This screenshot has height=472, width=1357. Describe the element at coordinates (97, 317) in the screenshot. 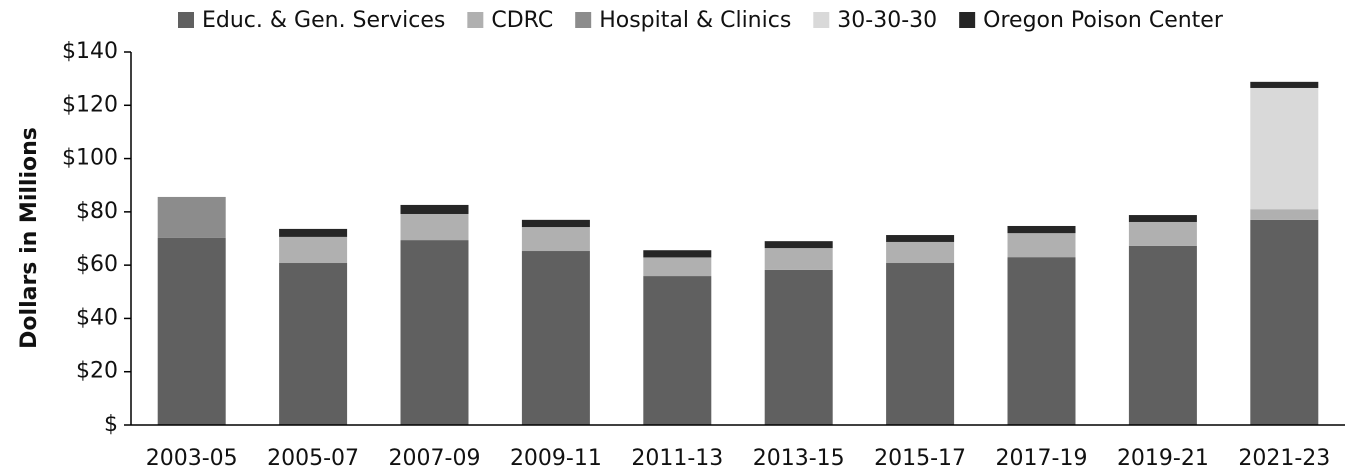

I see `y-tick-label: $40` at that location.